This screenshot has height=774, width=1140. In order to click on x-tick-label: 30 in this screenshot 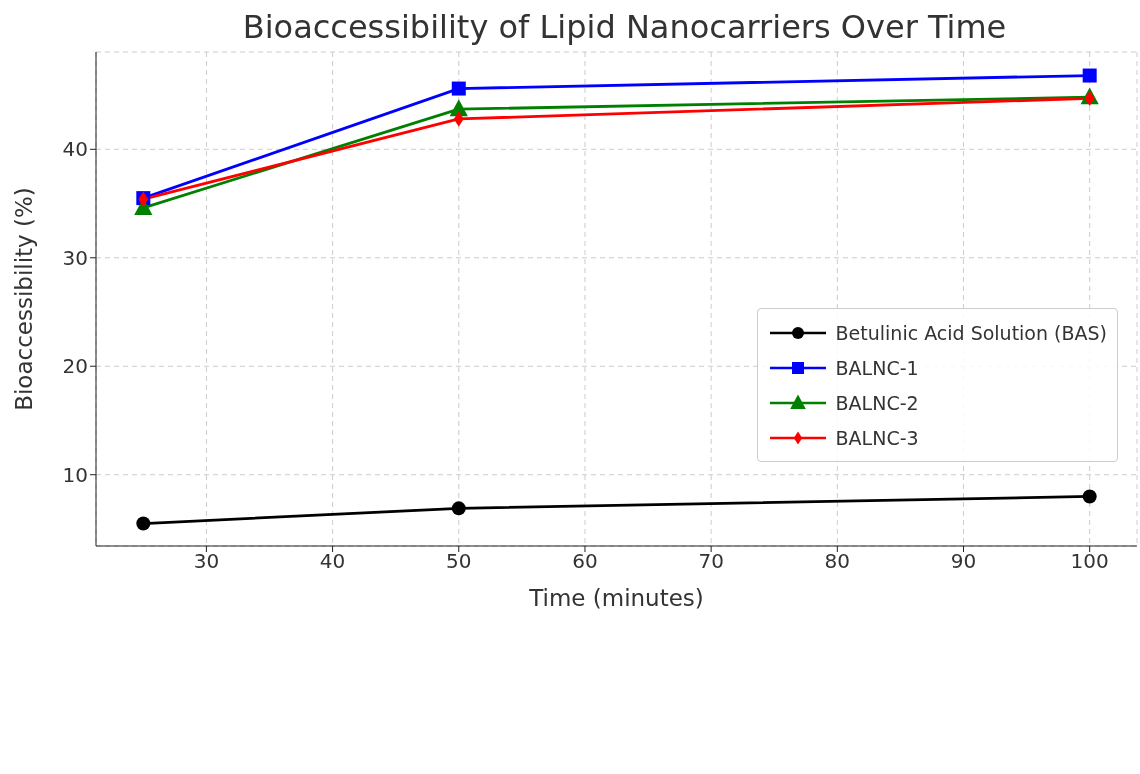, I will do `click(206, 561)`.